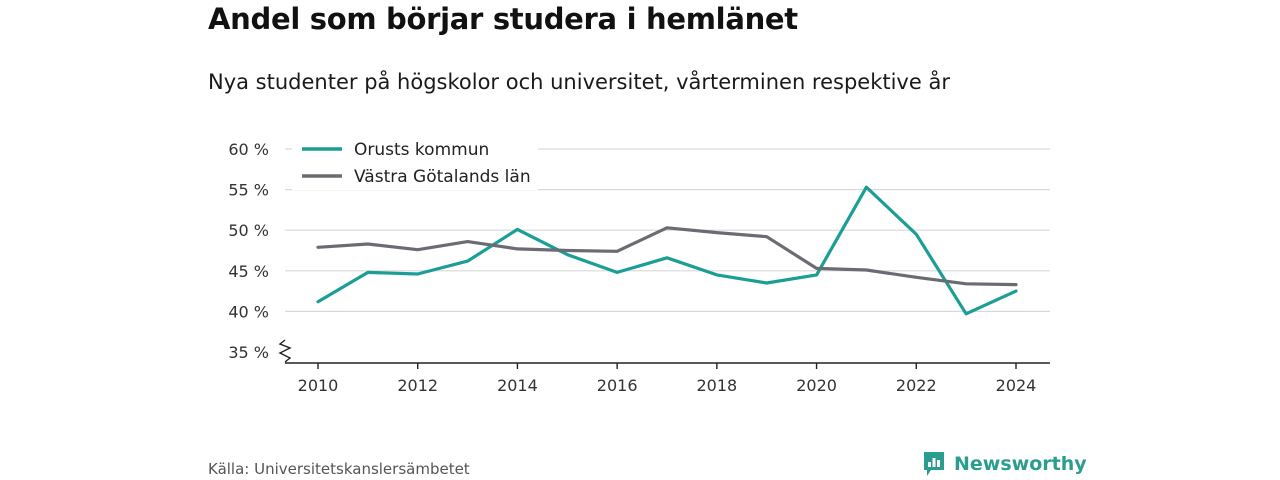 The height and width of the screenshot is (480, 1280). What do you see at coordinates (916, 385) in the screenshot?
I see `x-tick-label: 2022` at bounding box center [916, 385].